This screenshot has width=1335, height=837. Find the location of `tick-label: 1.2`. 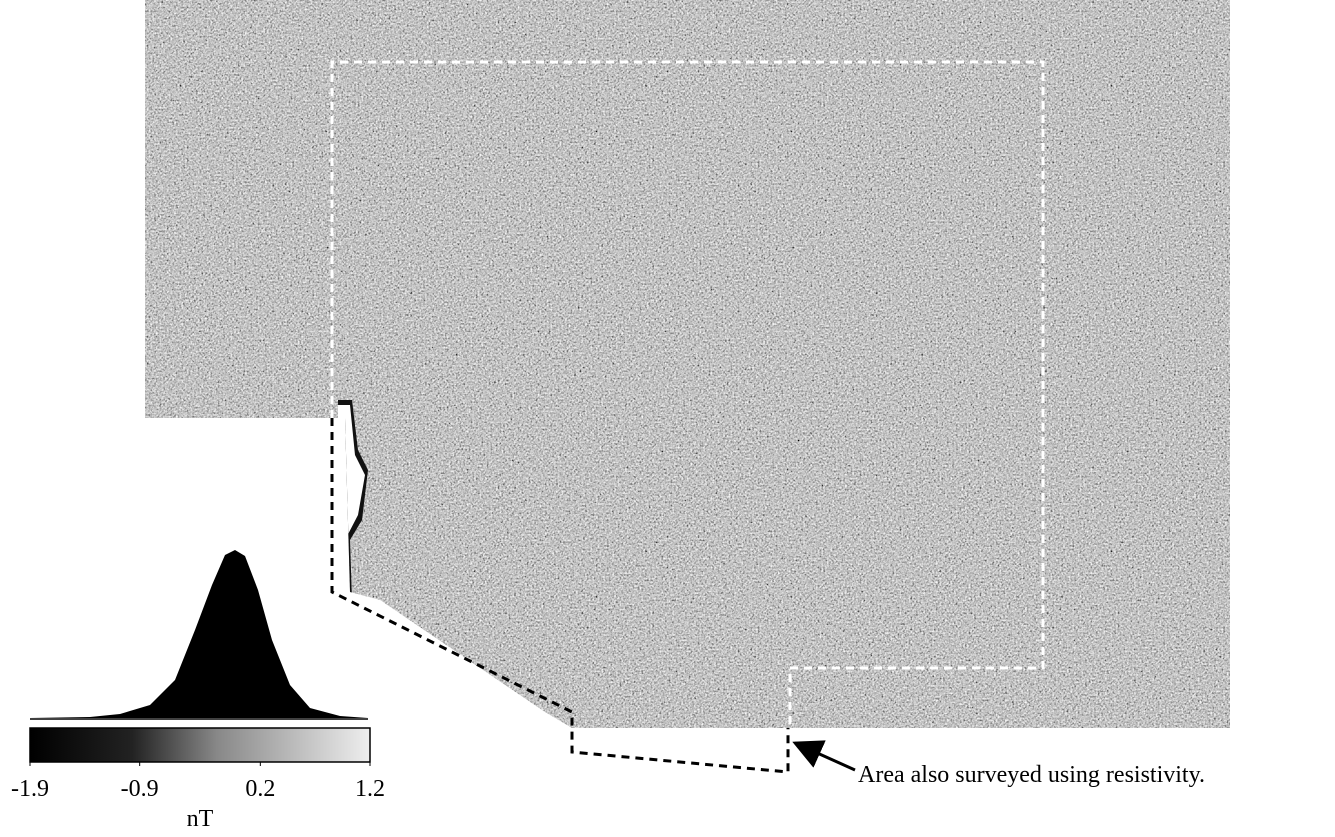

tick-label: 1.2 is located at coordinates (370, 789).